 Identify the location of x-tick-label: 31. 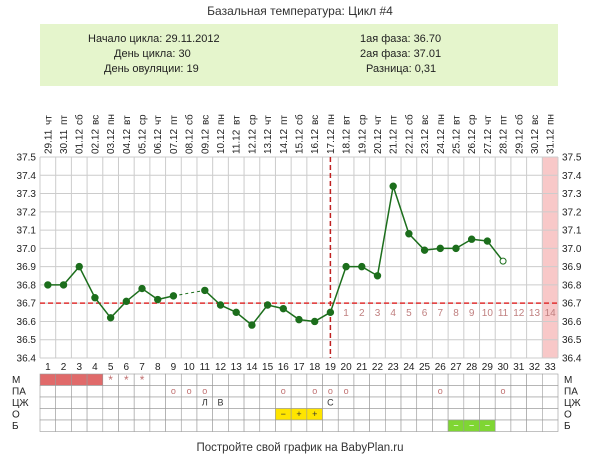
(519, 367).